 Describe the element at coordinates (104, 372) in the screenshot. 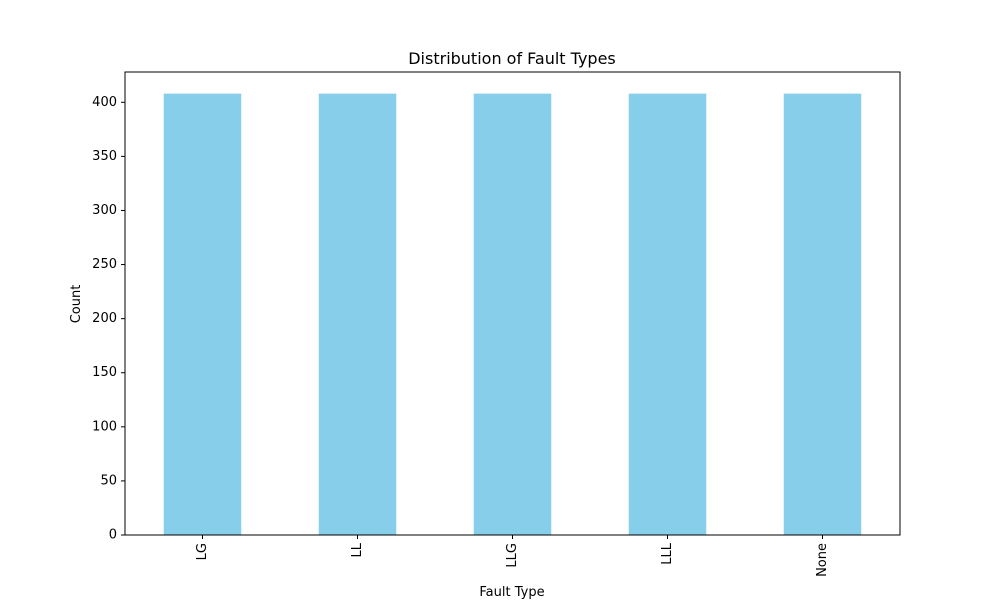

I see `y-tick-label: 150` at that location.